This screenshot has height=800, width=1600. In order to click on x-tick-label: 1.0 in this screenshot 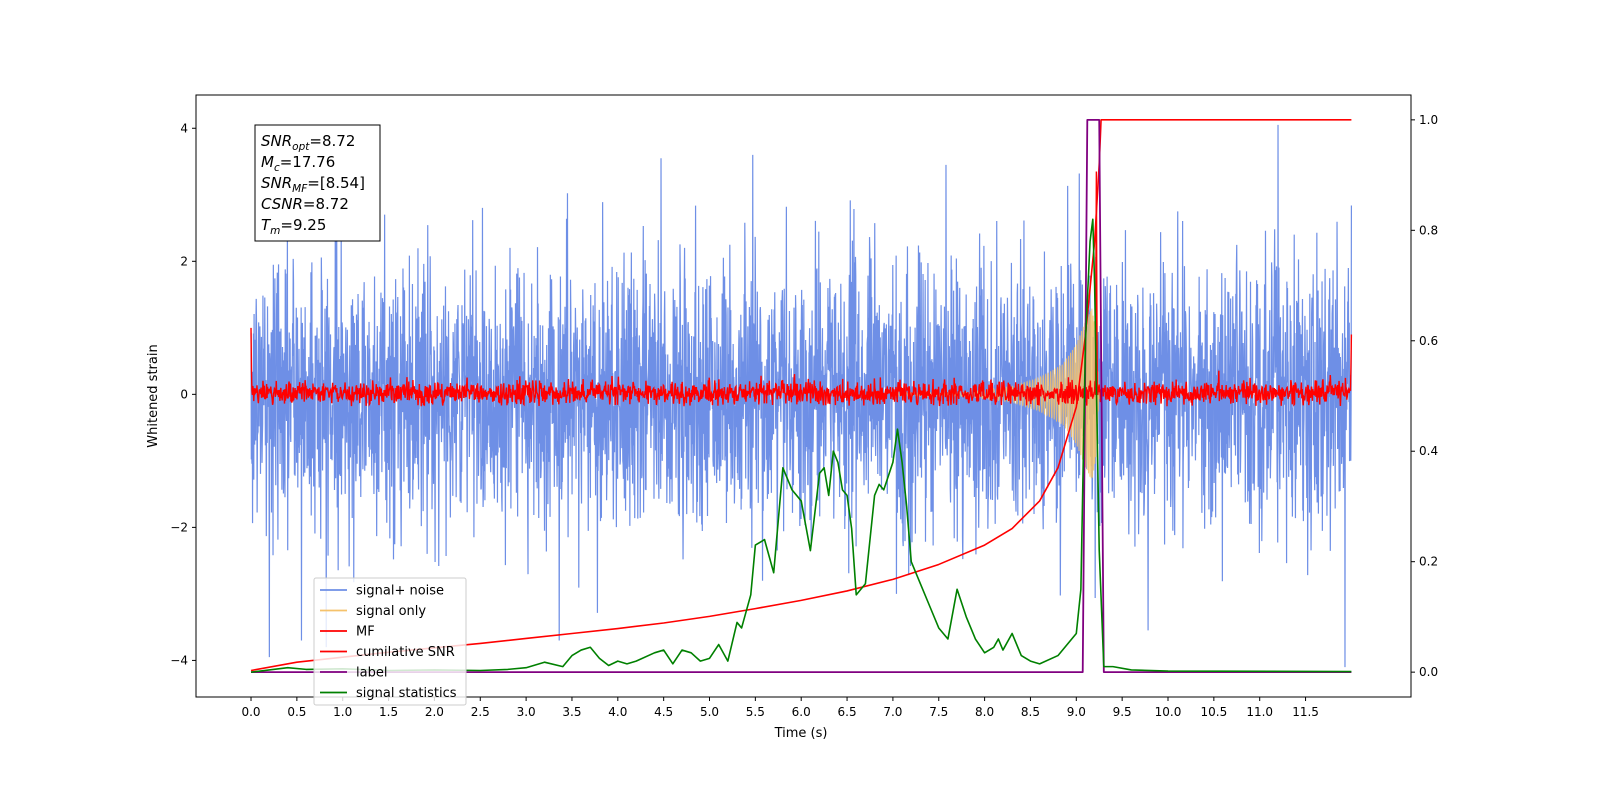, I will do `click(342, 712)`.